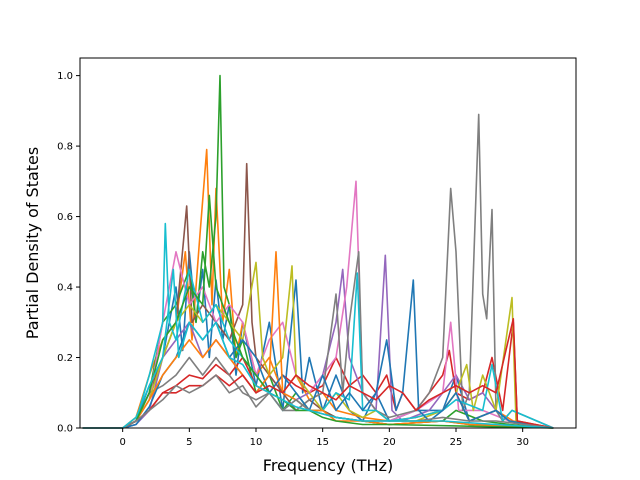  I want to click on x-tick-label: 10, so click(256, 442).